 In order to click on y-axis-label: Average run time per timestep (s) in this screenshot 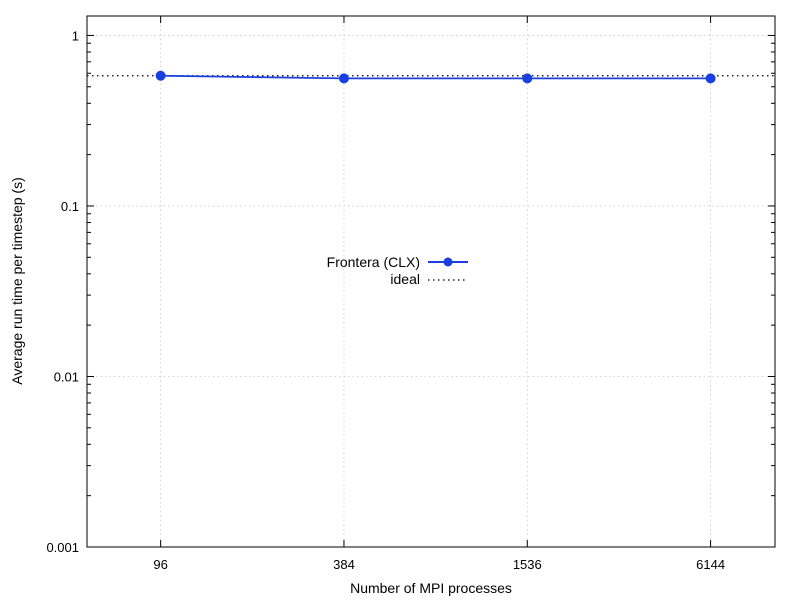, I will do `click(17, 281)`.